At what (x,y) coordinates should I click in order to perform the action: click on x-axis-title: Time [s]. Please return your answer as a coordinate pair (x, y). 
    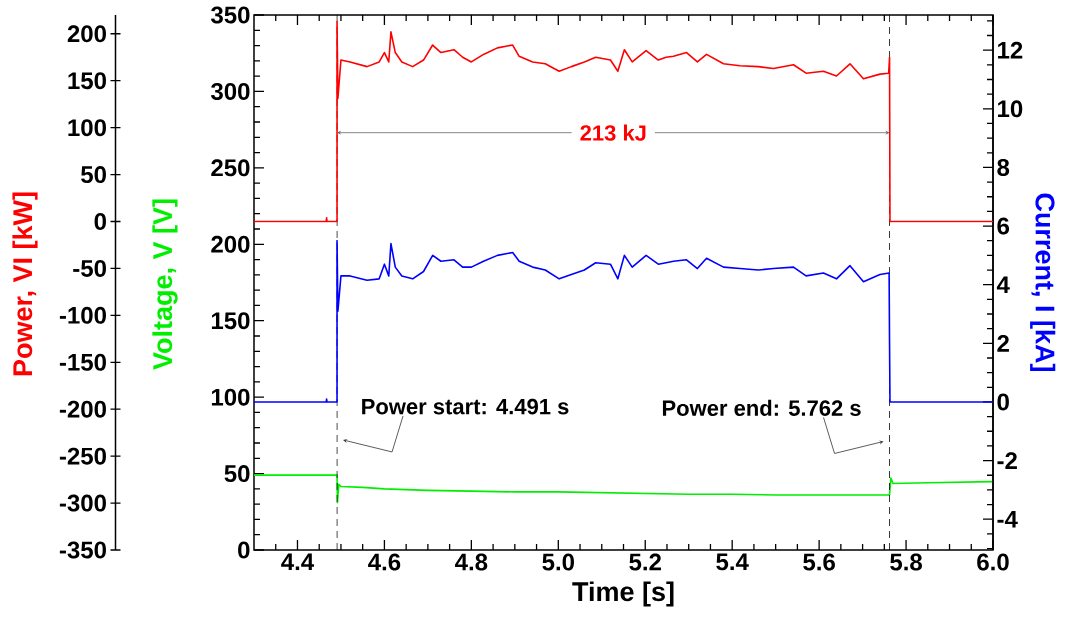
    Looking at the image, I should click on (623, 594).